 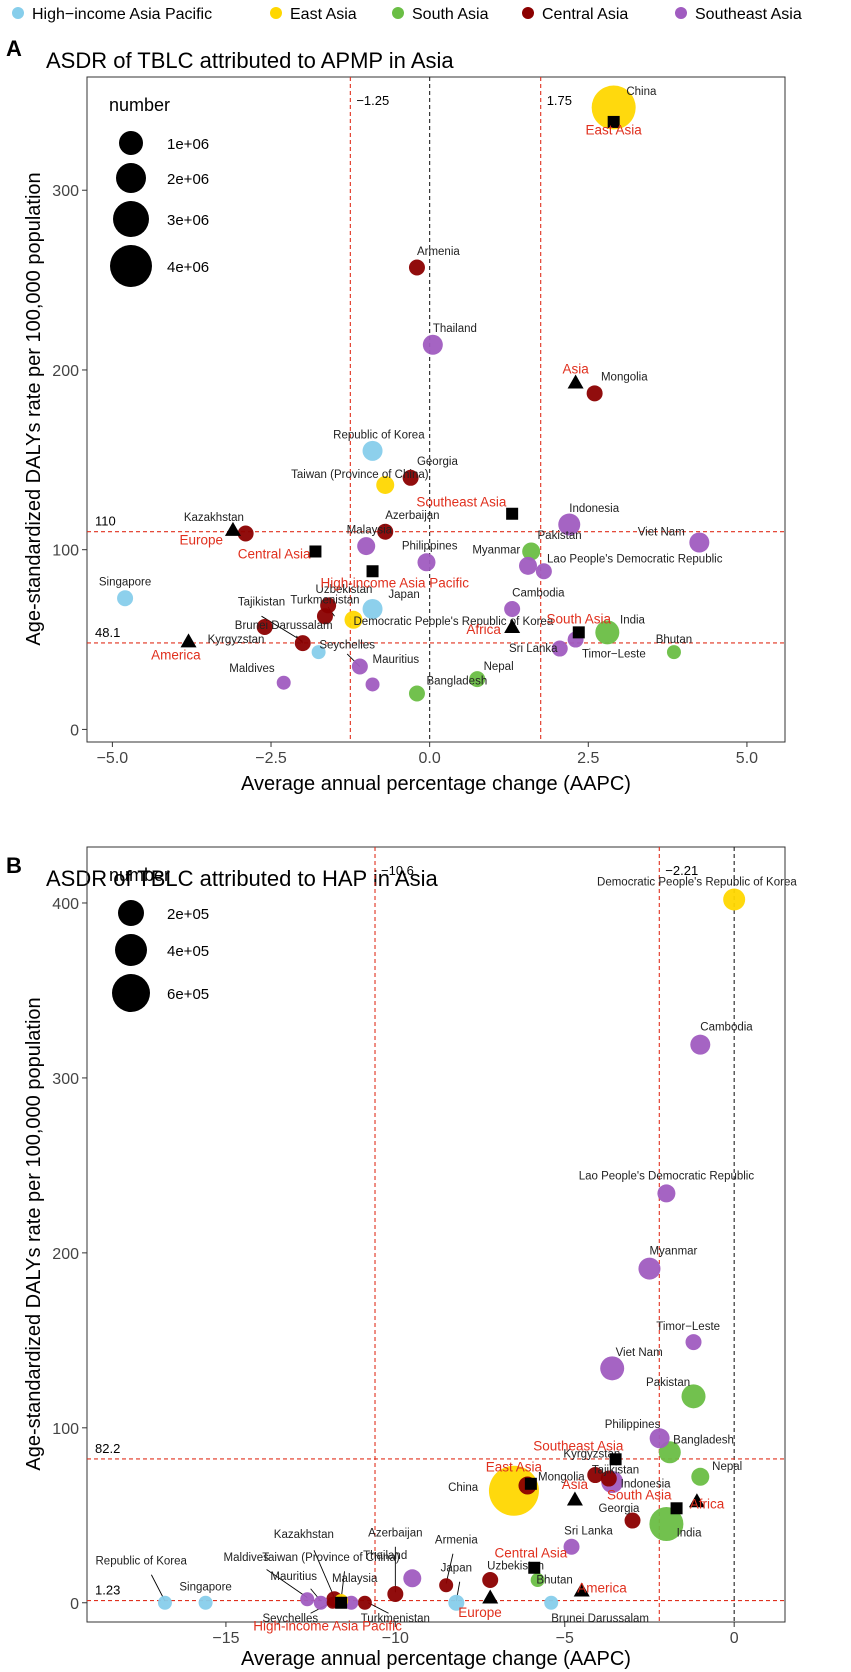 What do you see at coordinates (608, 1478) in the screenshot?
I see `point-tajikistan` at bounding box center [608, 1478].